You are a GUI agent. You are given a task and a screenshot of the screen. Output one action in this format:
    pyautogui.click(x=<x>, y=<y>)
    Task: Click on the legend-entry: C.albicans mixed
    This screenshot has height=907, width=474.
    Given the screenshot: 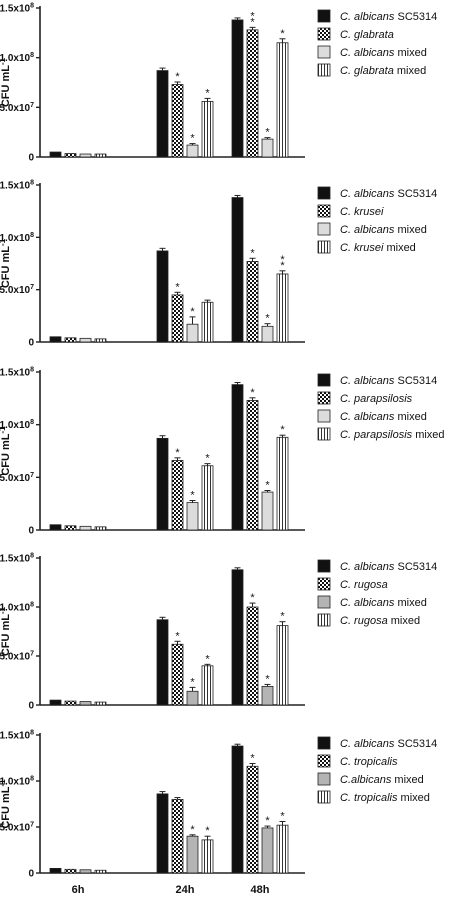 What is the action you would take?
    pyautogui.click(x=382, y=780)
    